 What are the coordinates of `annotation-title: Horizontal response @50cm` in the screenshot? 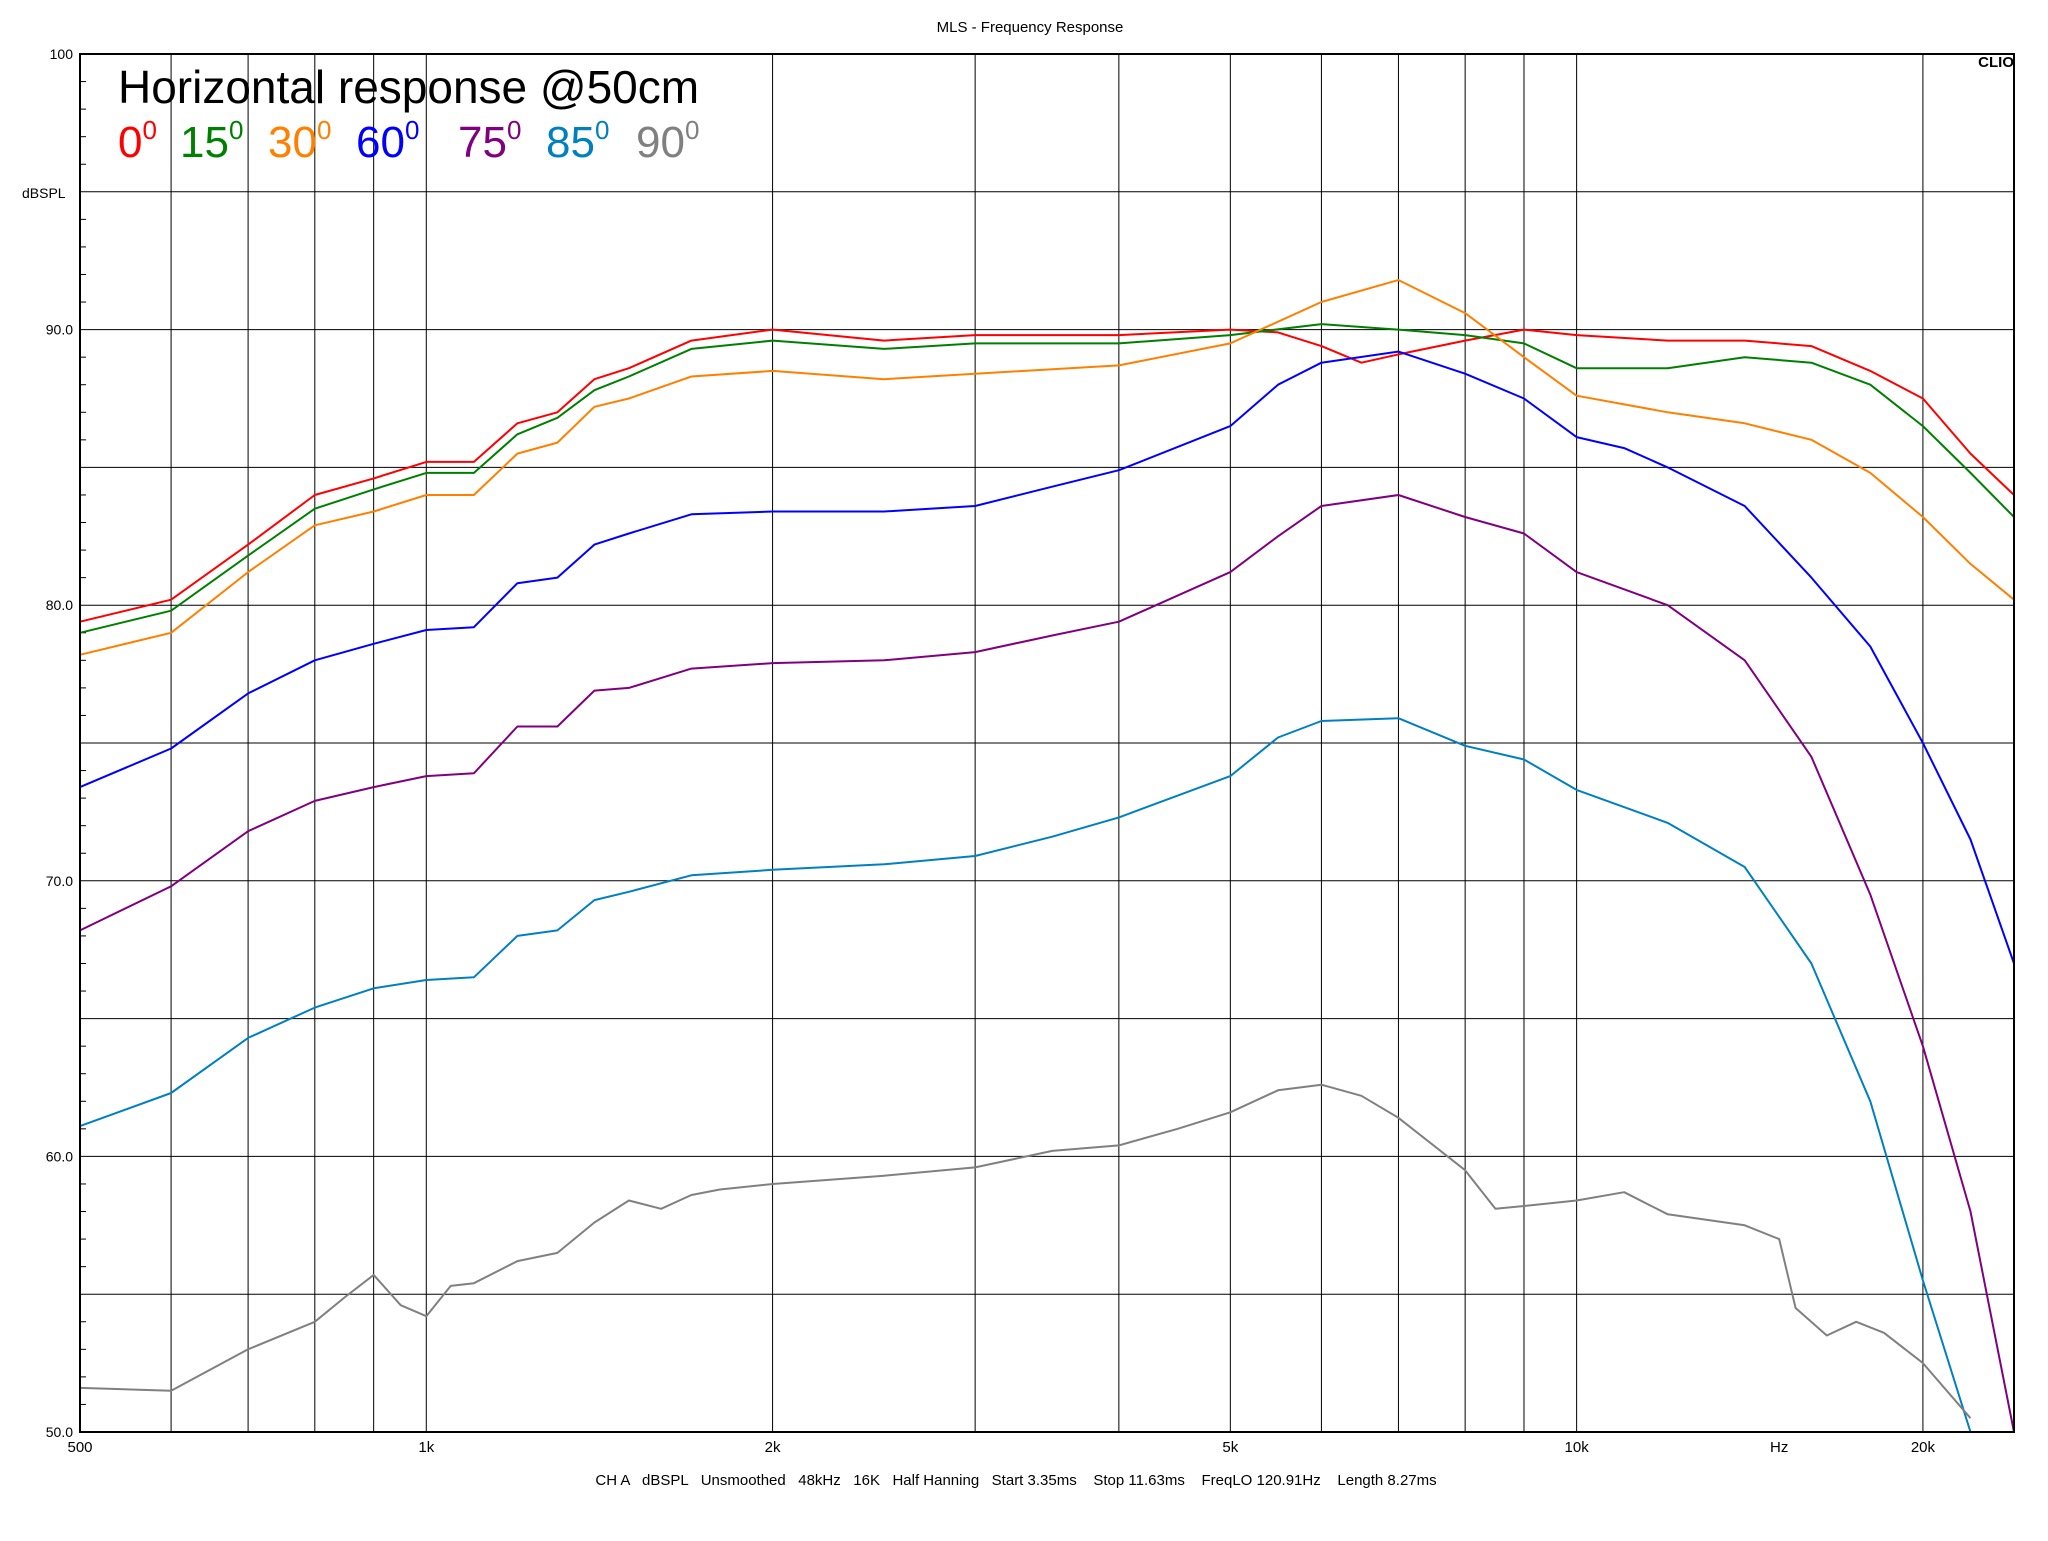 It's located at (408, 87).